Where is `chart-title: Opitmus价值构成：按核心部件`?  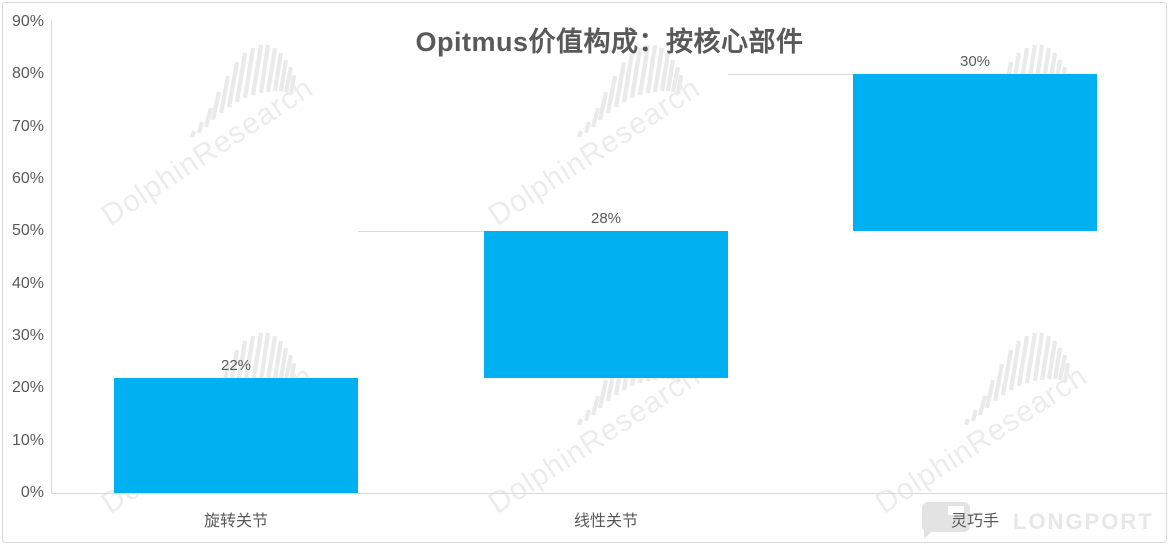 chart-title: Opitmus价值构成：按核心部件 is located at coordinates (609, 42).